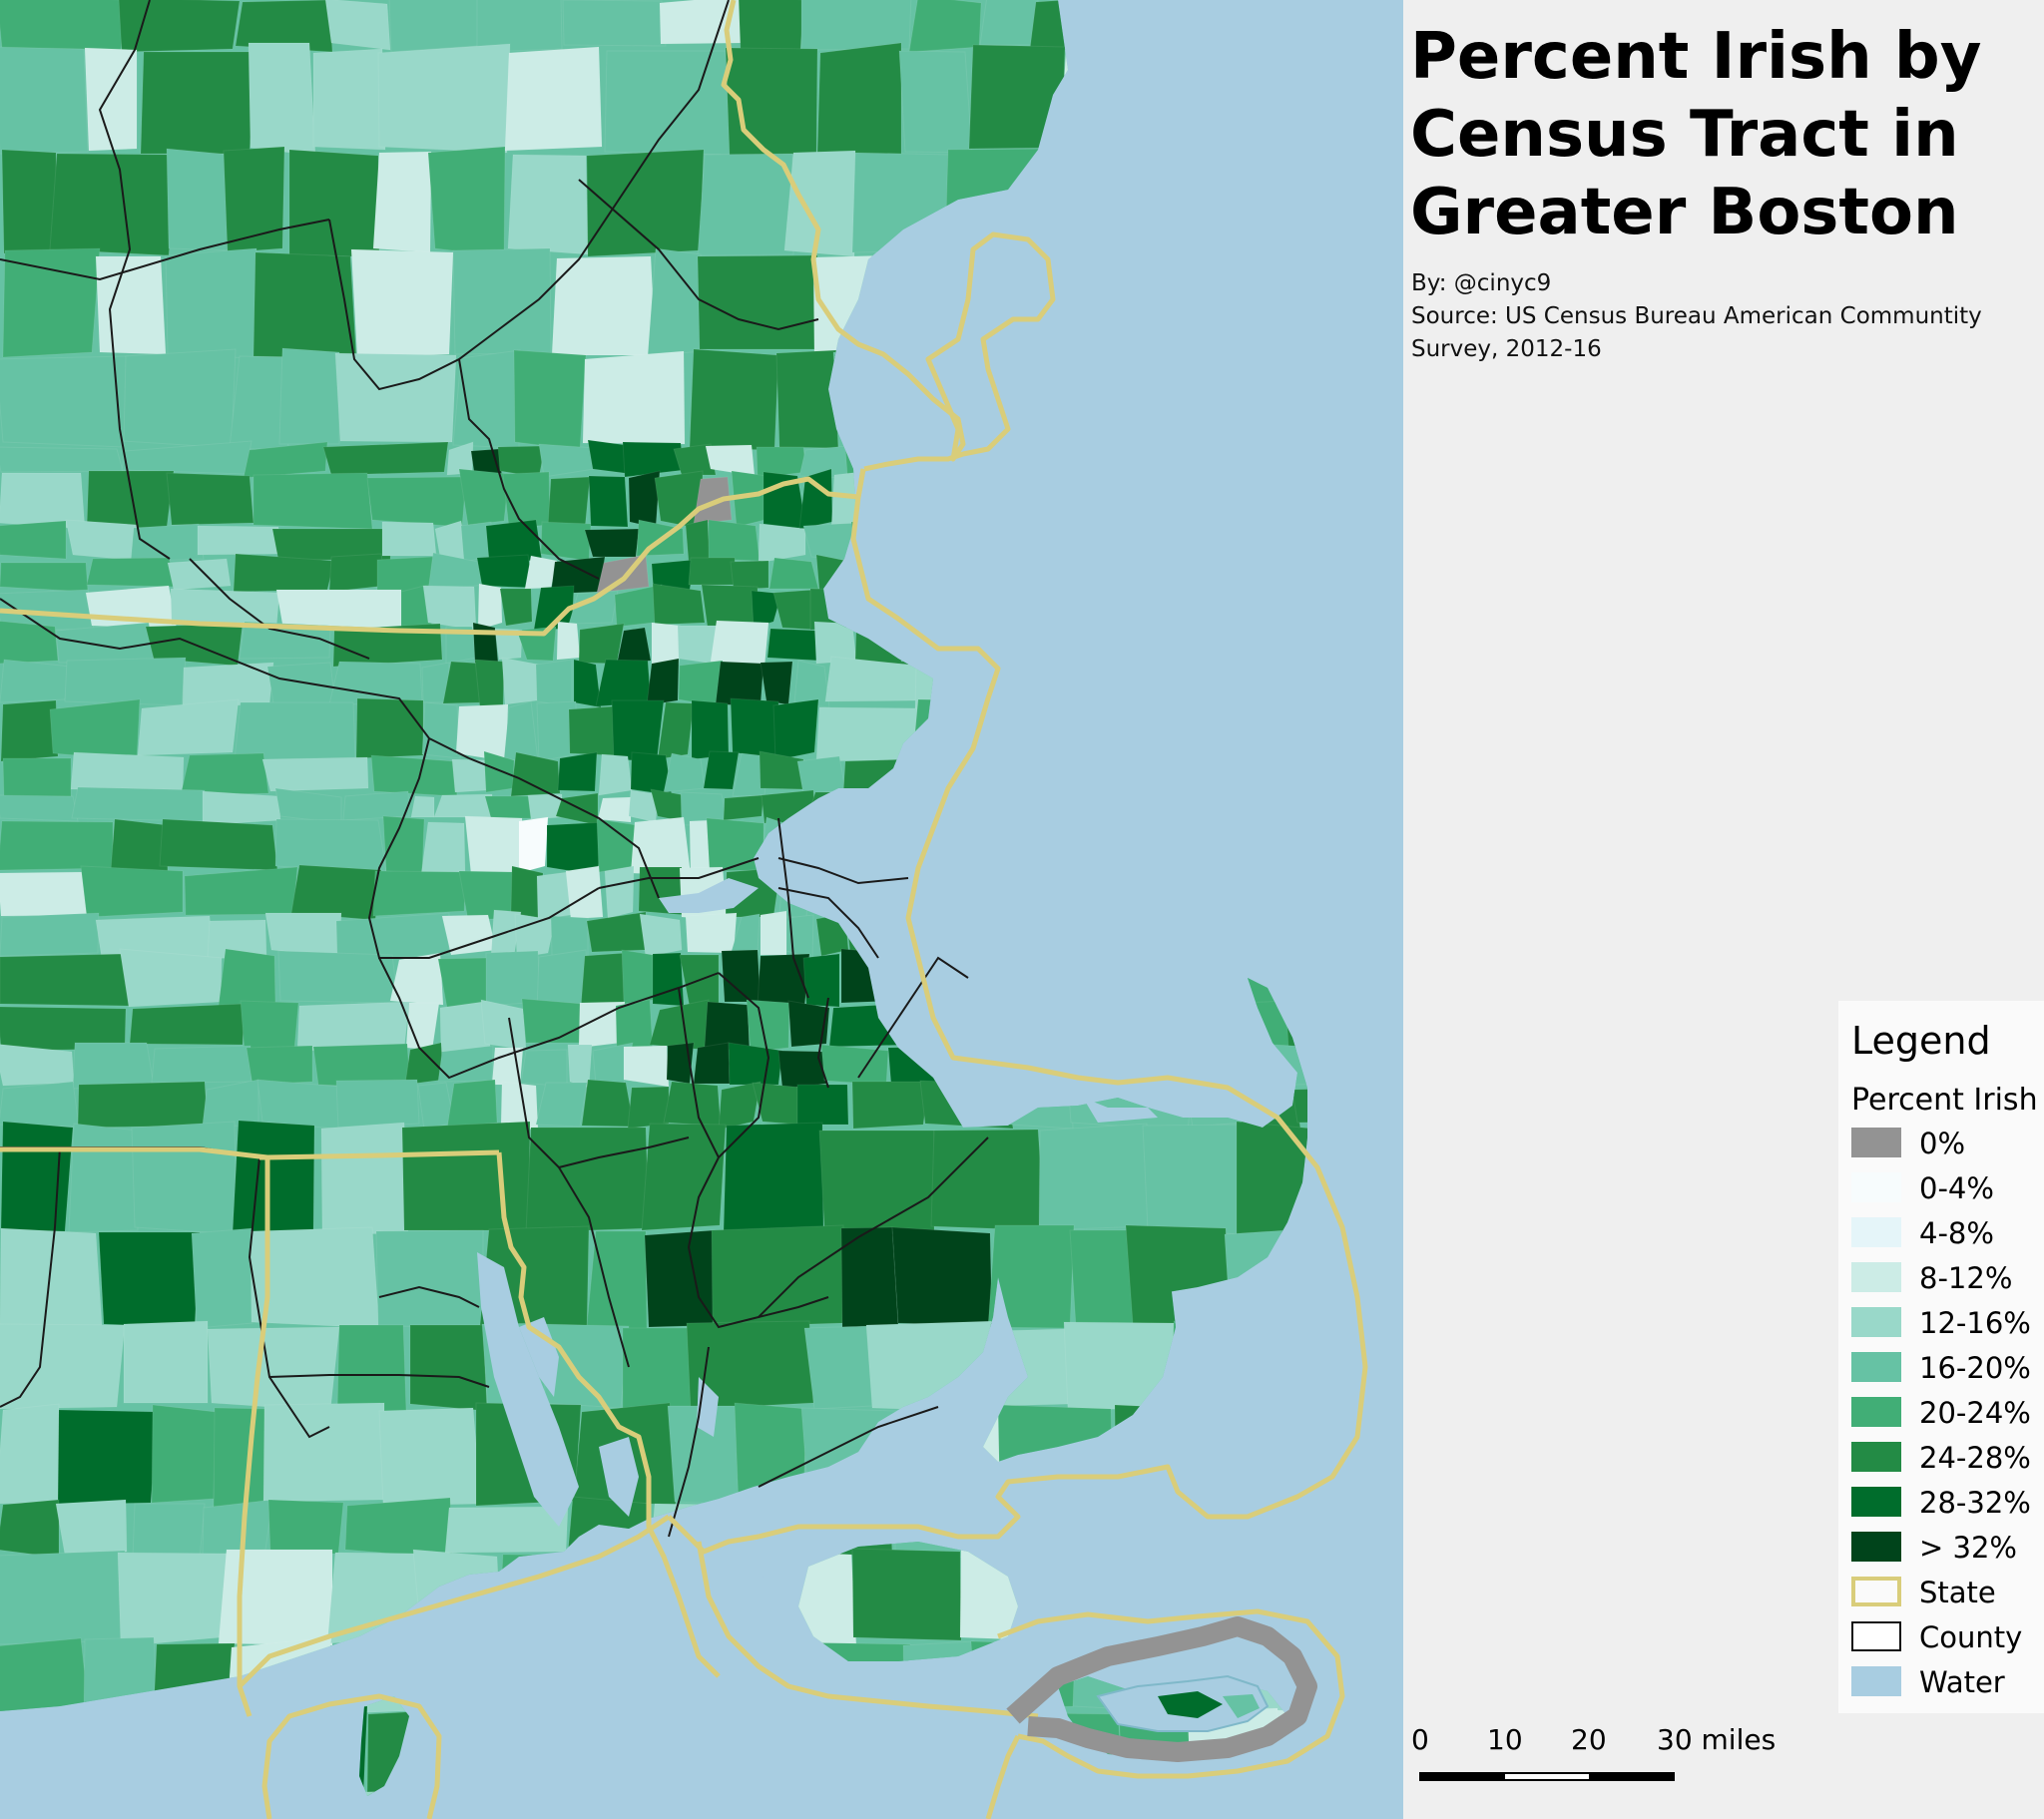 The image size is (2044, 1819). What do you see at coordinates (817, 1232) in the screenshot?
I see `inland-water` at bounding box center [817, 1232].